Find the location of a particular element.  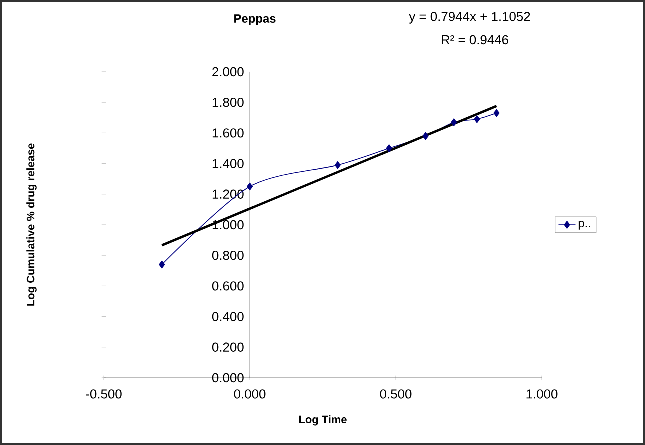

x-tick-label: 1.000 is located at coordinates (542, 394).